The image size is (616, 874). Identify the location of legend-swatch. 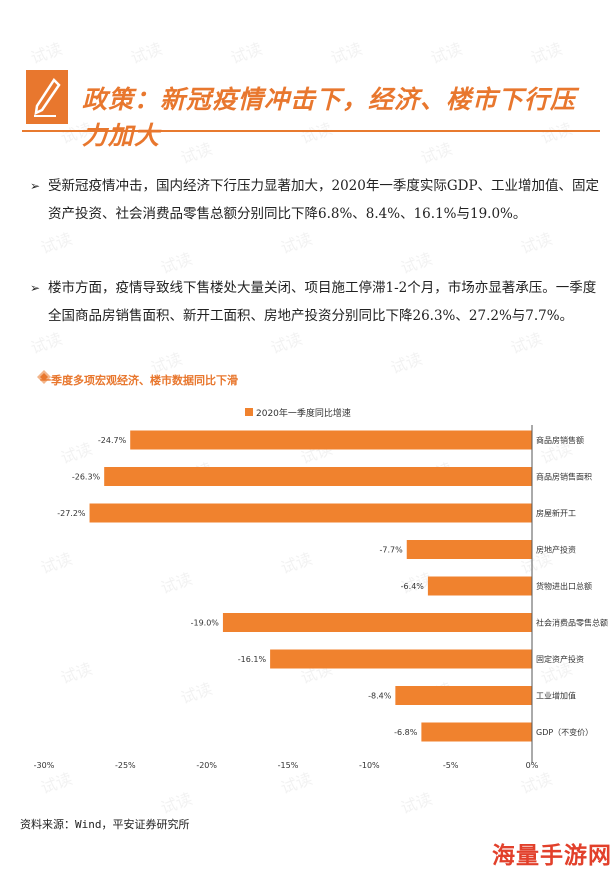
(249, 412).